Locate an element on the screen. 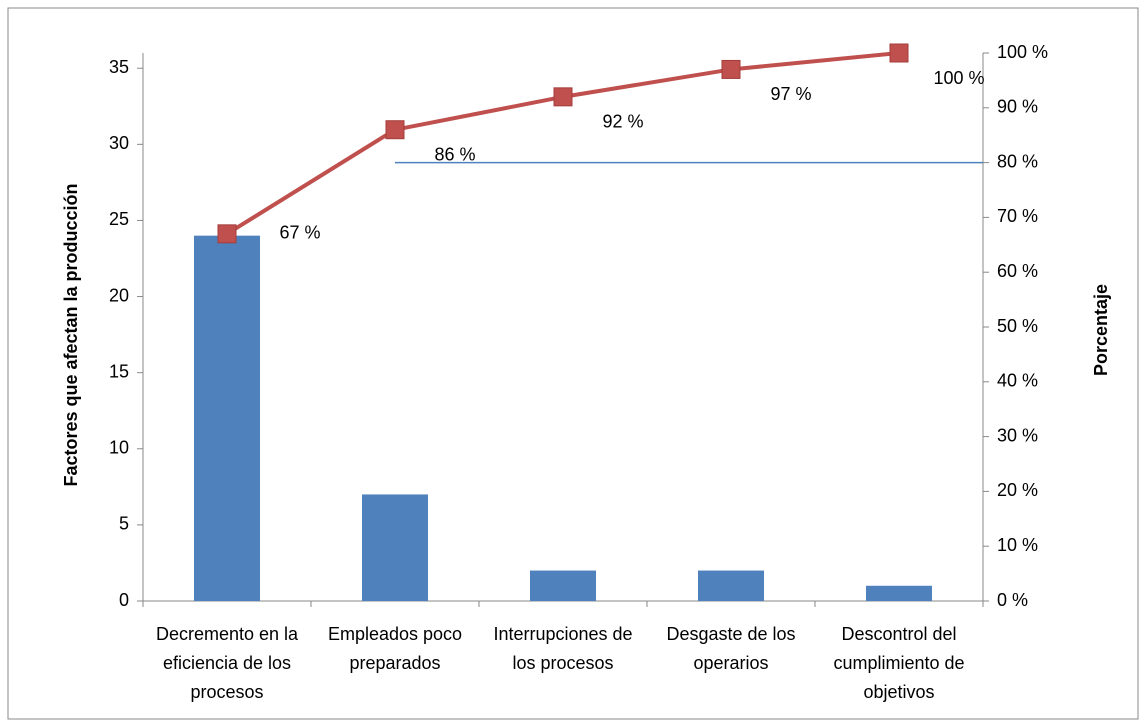 The height and width of the screenshot is (728, 1147). y-tick-label: 0 is located at coordinates (124, 600).